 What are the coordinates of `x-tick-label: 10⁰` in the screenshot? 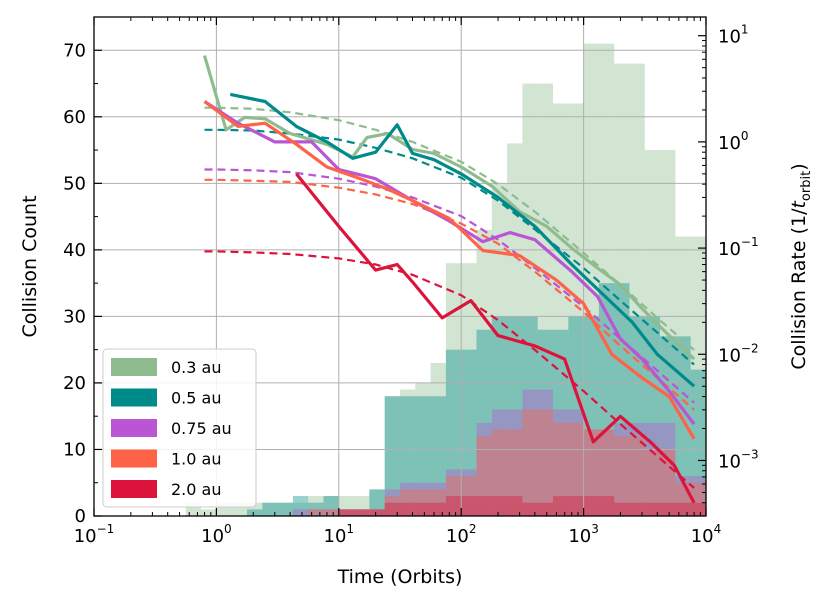 It's located at (216, 534).